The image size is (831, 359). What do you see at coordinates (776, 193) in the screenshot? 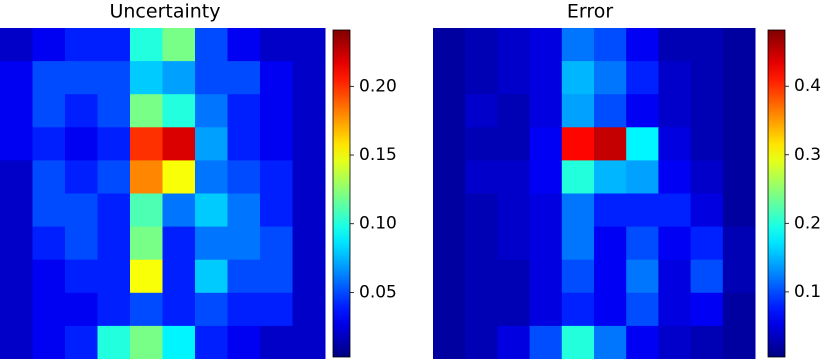
I see `colorbar` at bounding box center [776, 193].